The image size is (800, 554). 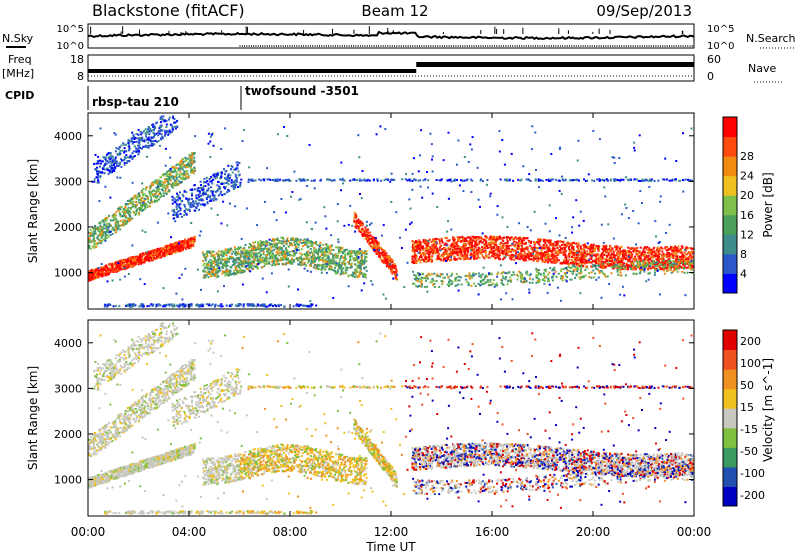 I want to click on noise-panel: N.Sky 10^5 10^0 10^5 10^0 N.Search, so click(x=399, y=37).